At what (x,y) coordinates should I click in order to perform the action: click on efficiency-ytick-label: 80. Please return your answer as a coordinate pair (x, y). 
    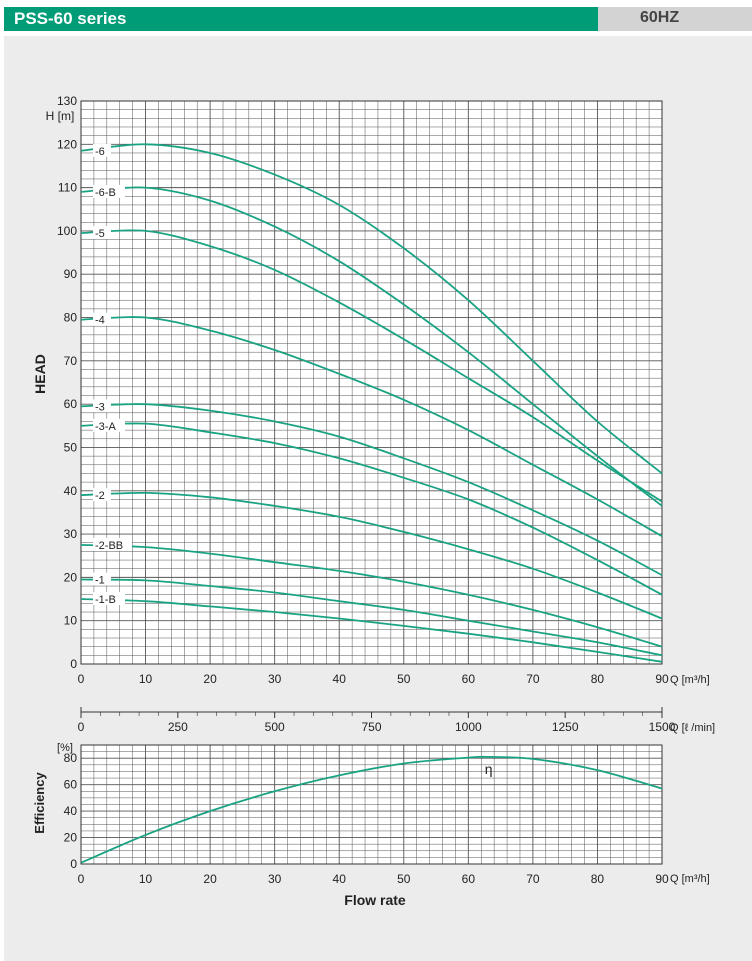
    Looking at the image, I should click on (71, 758).